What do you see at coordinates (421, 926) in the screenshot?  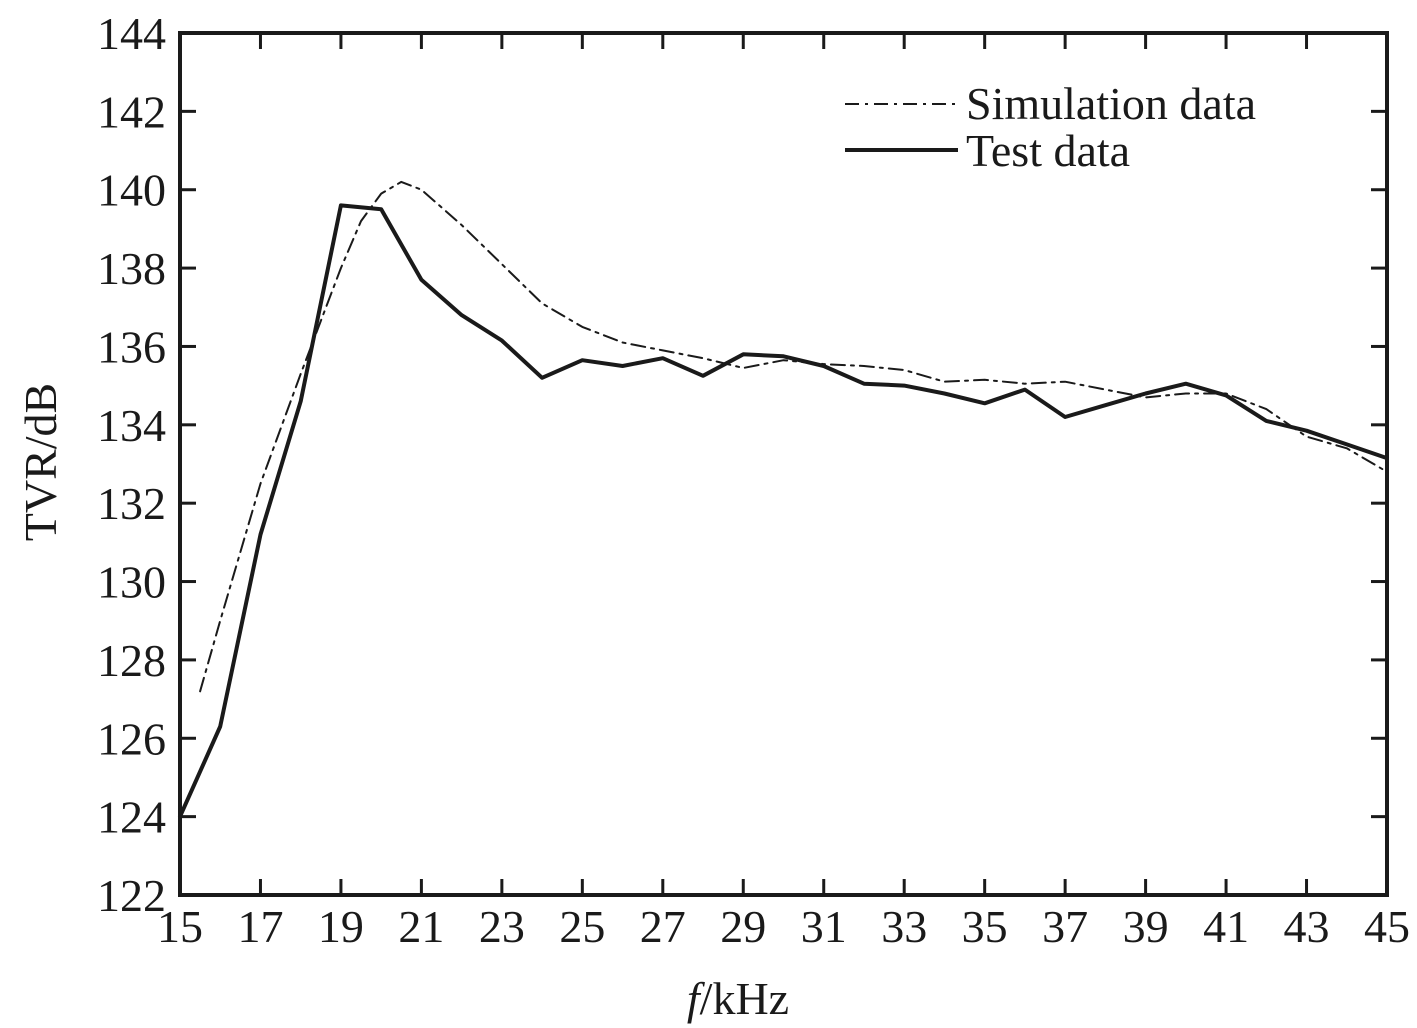 I see `x-tick-label: 21` at bounding box center [421, 926].